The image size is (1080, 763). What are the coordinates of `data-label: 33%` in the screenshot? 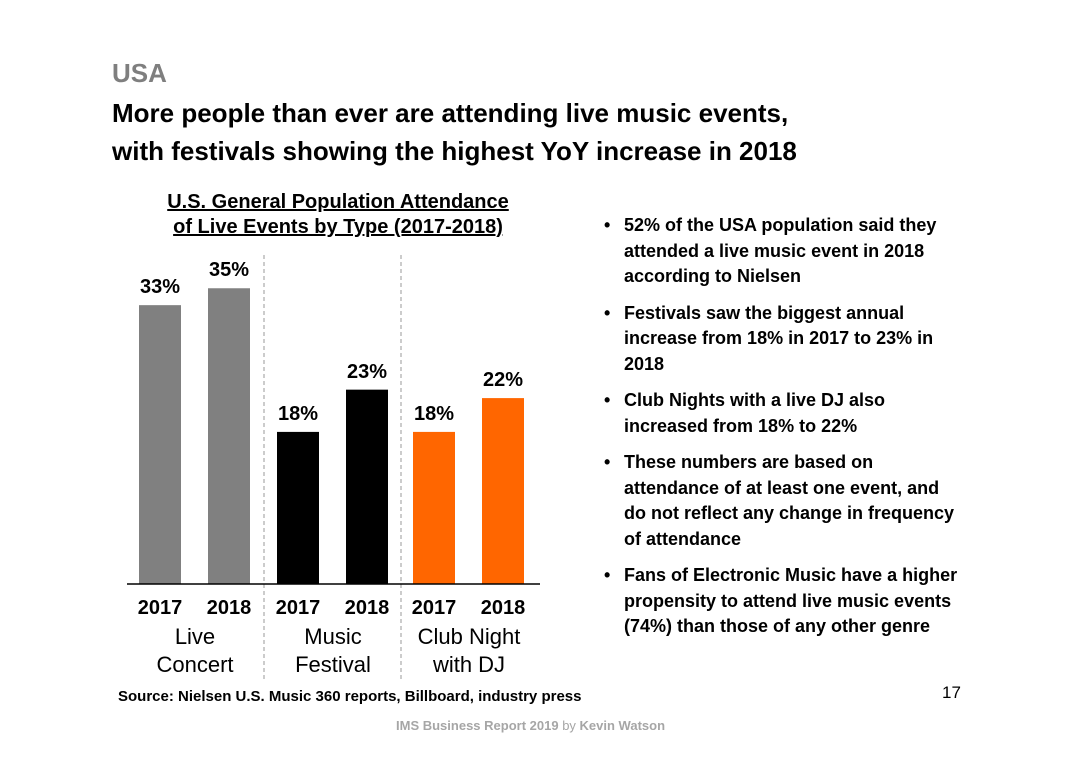 It's located at (160, 287).